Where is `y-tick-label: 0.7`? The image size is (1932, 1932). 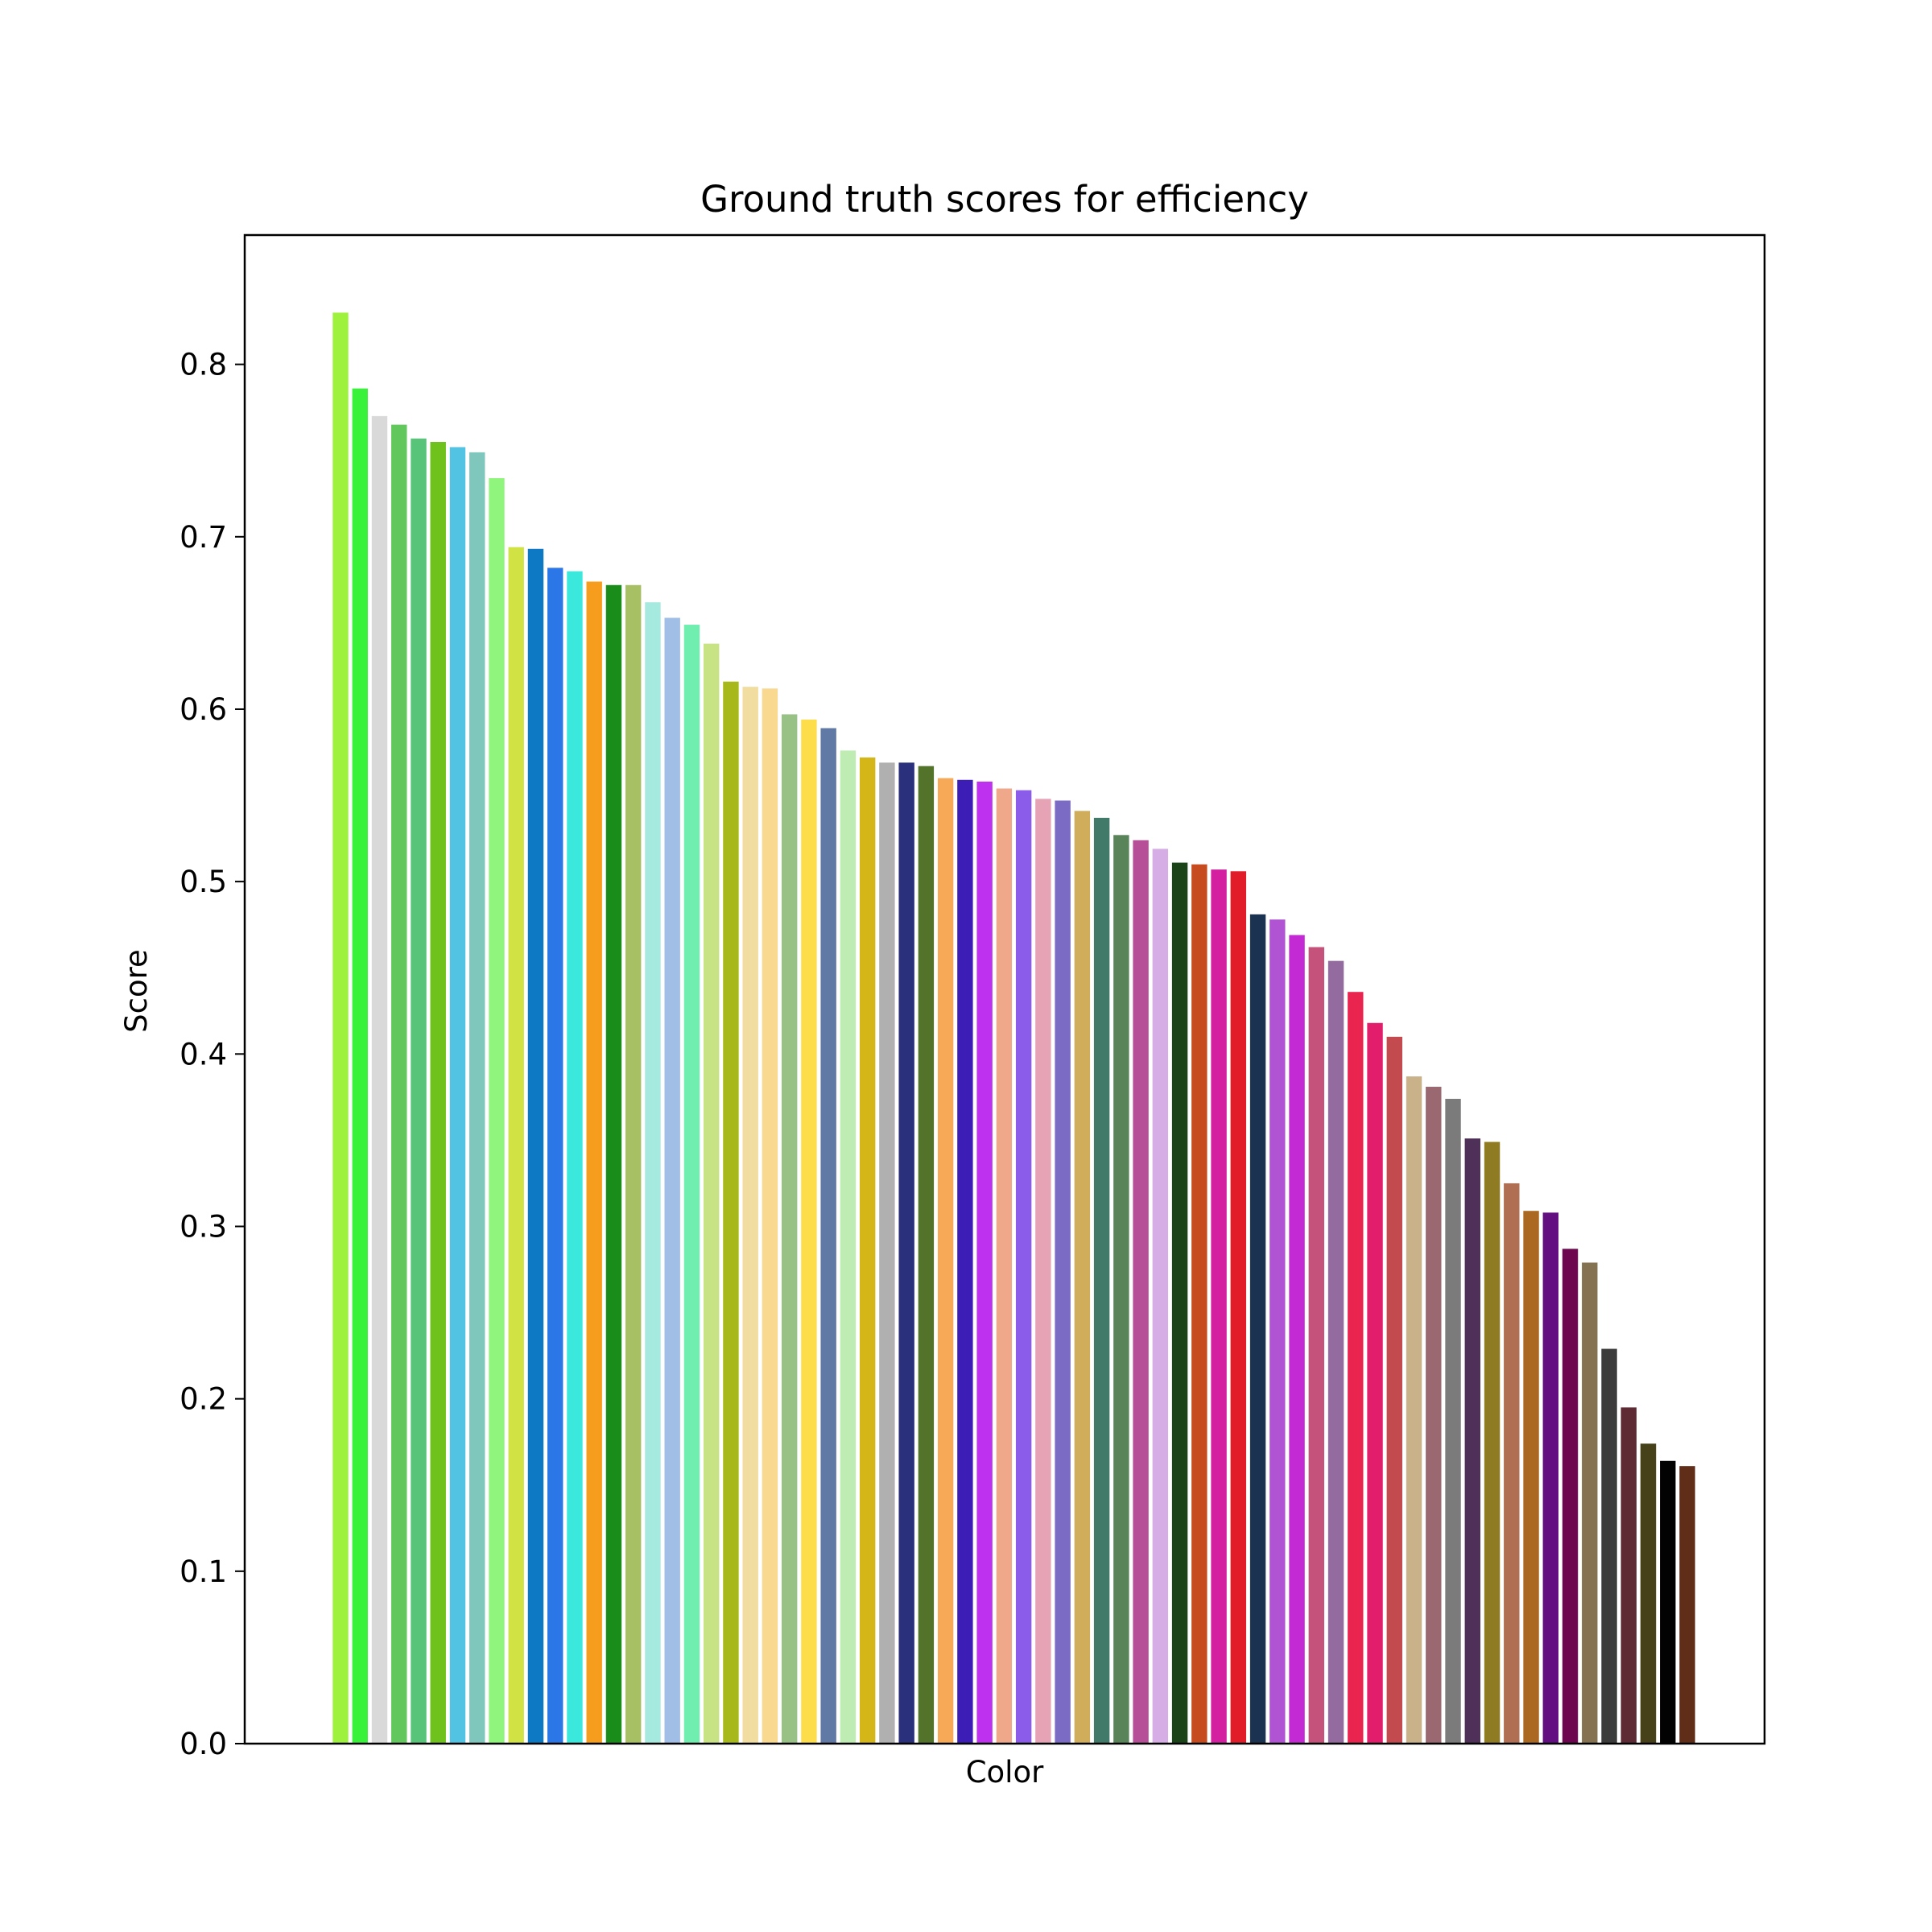
y-tick-label: 0.7 is located at coordinates (203, 537).